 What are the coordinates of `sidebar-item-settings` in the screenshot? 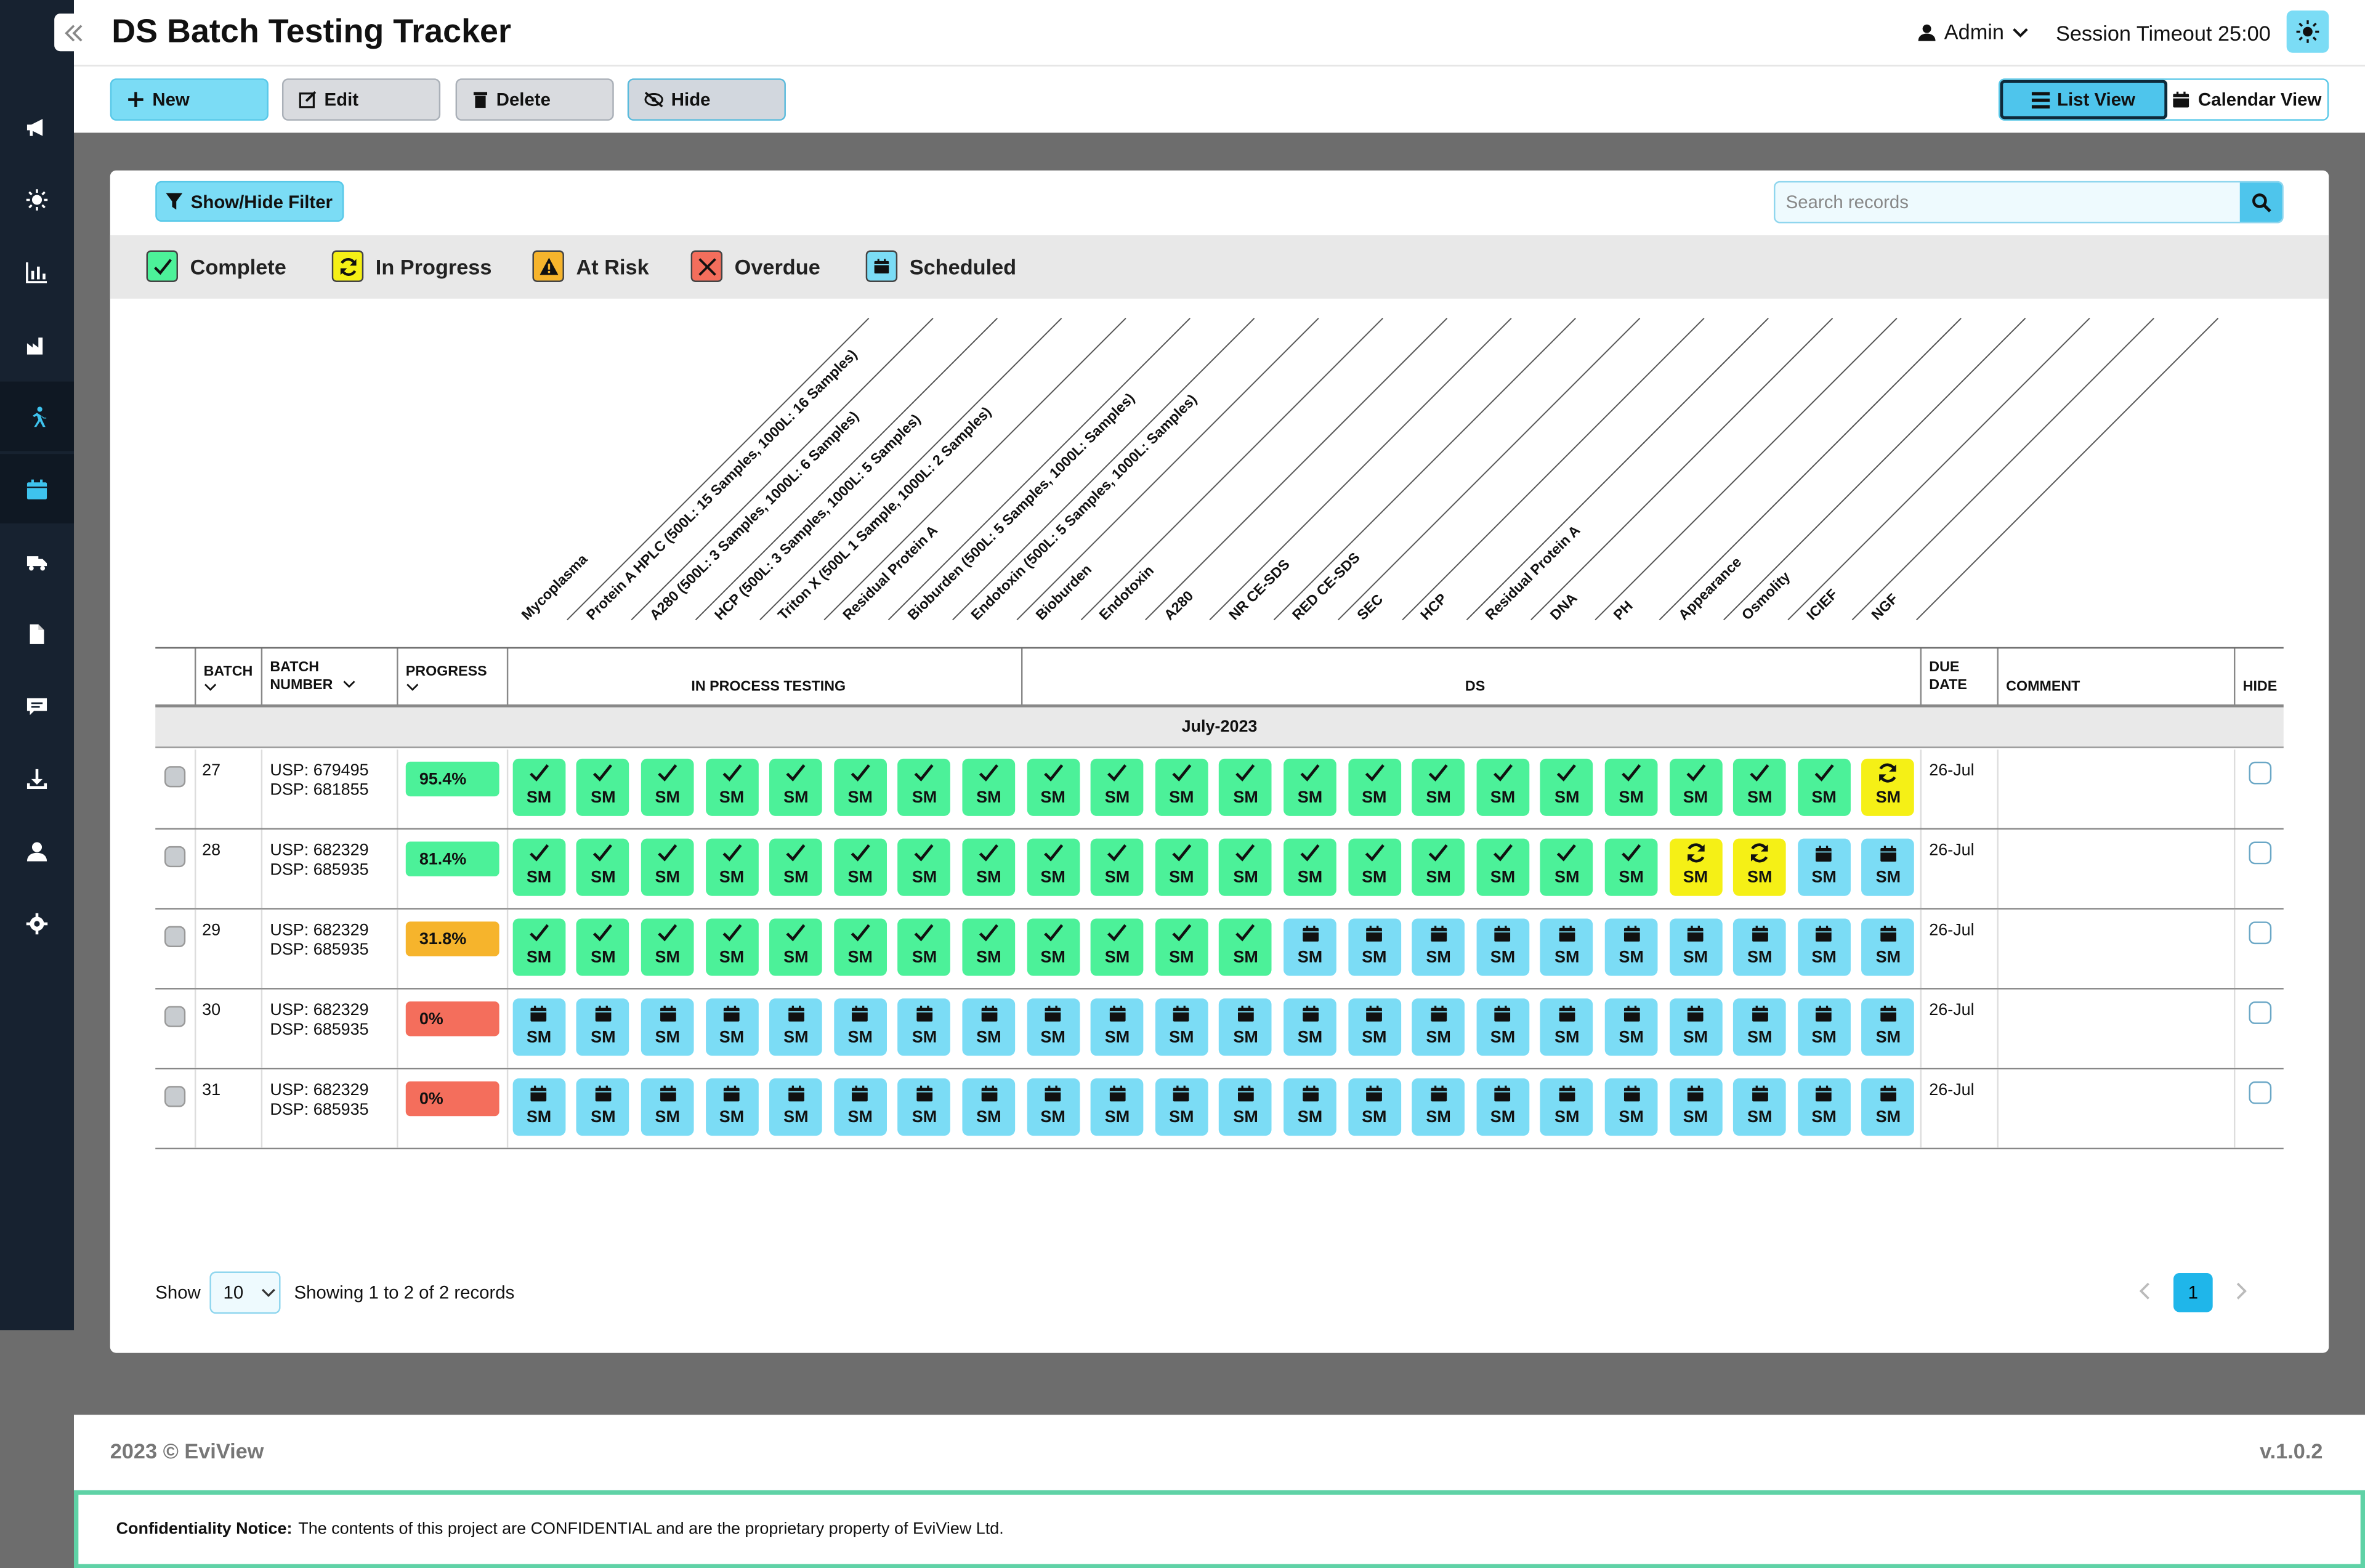 It's located at (37, 923).